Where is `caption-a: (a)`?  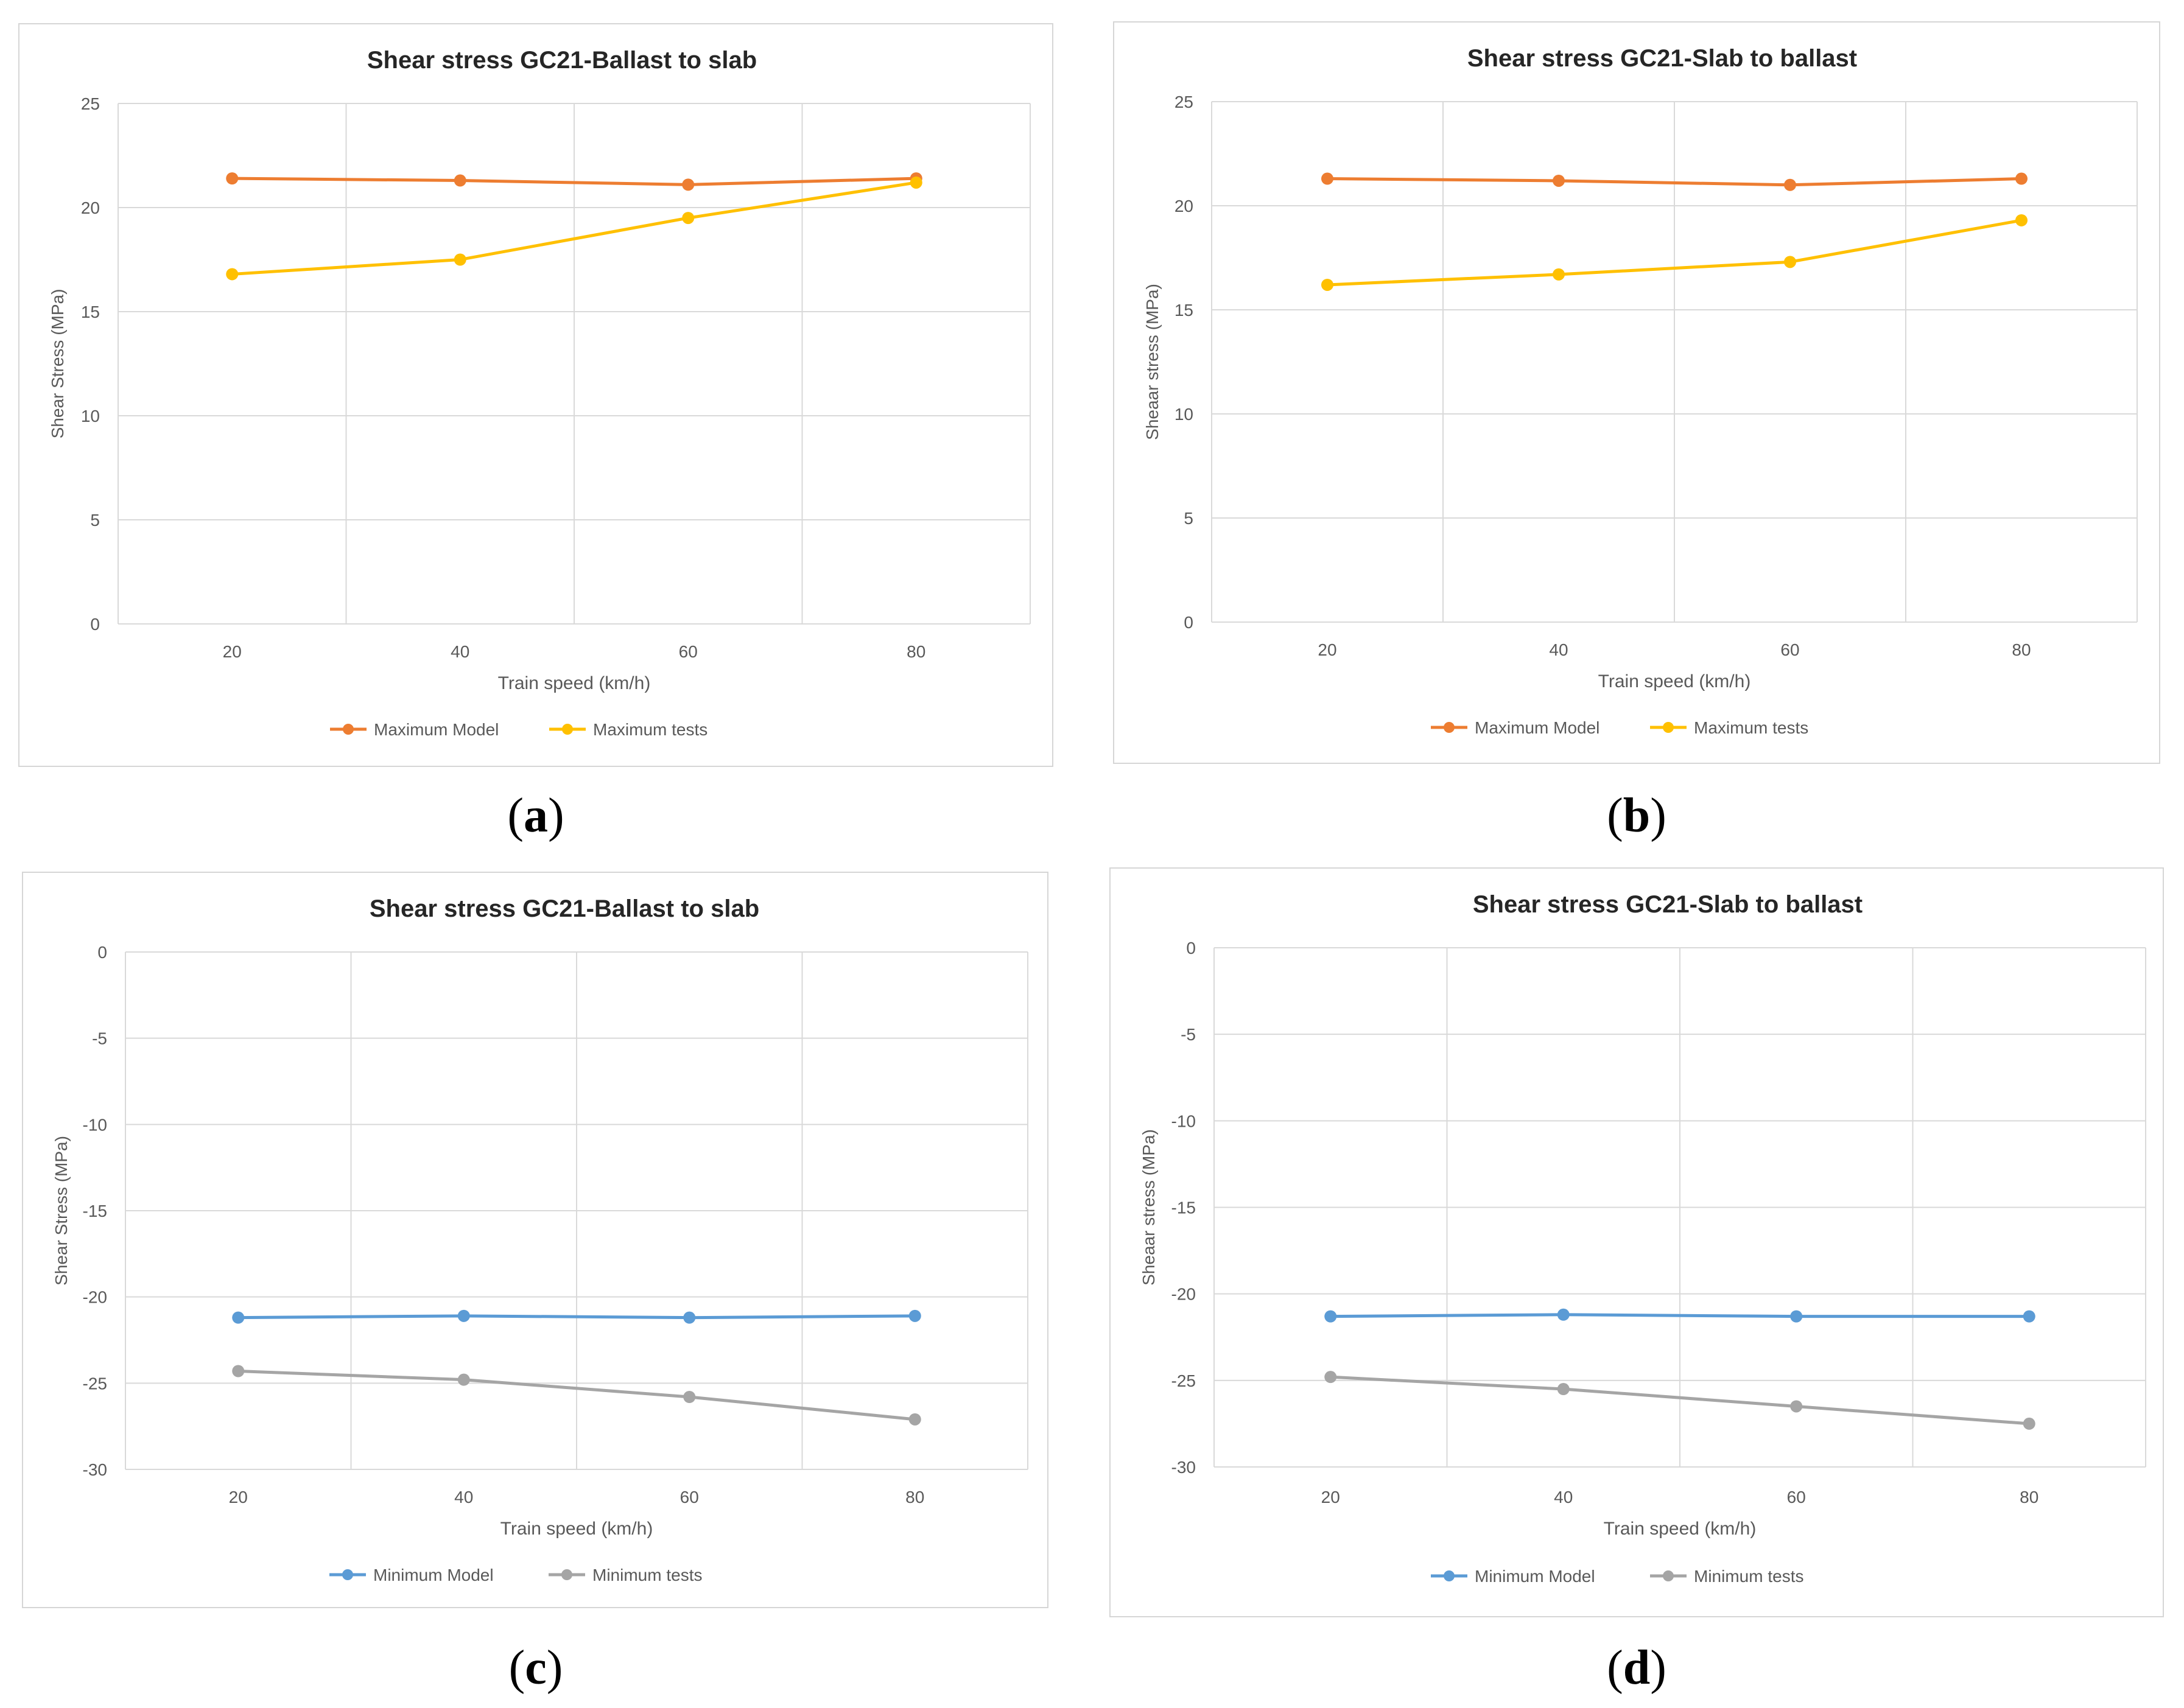 caption-a: (a) is located at coordinates (535, 815).